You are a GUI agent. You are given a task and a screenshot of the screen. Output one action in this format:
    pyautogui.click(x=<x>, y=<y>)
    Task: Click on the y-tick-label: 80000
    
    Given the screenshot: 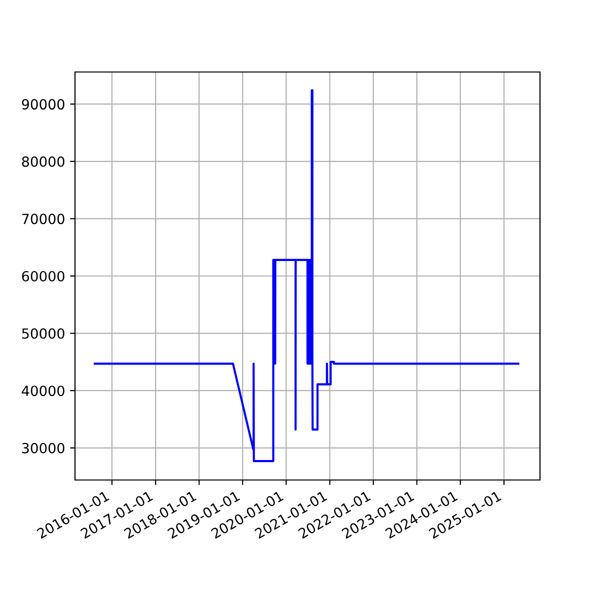 What is the action you would take?
    pyautogui.click(x=43, y=161)
    